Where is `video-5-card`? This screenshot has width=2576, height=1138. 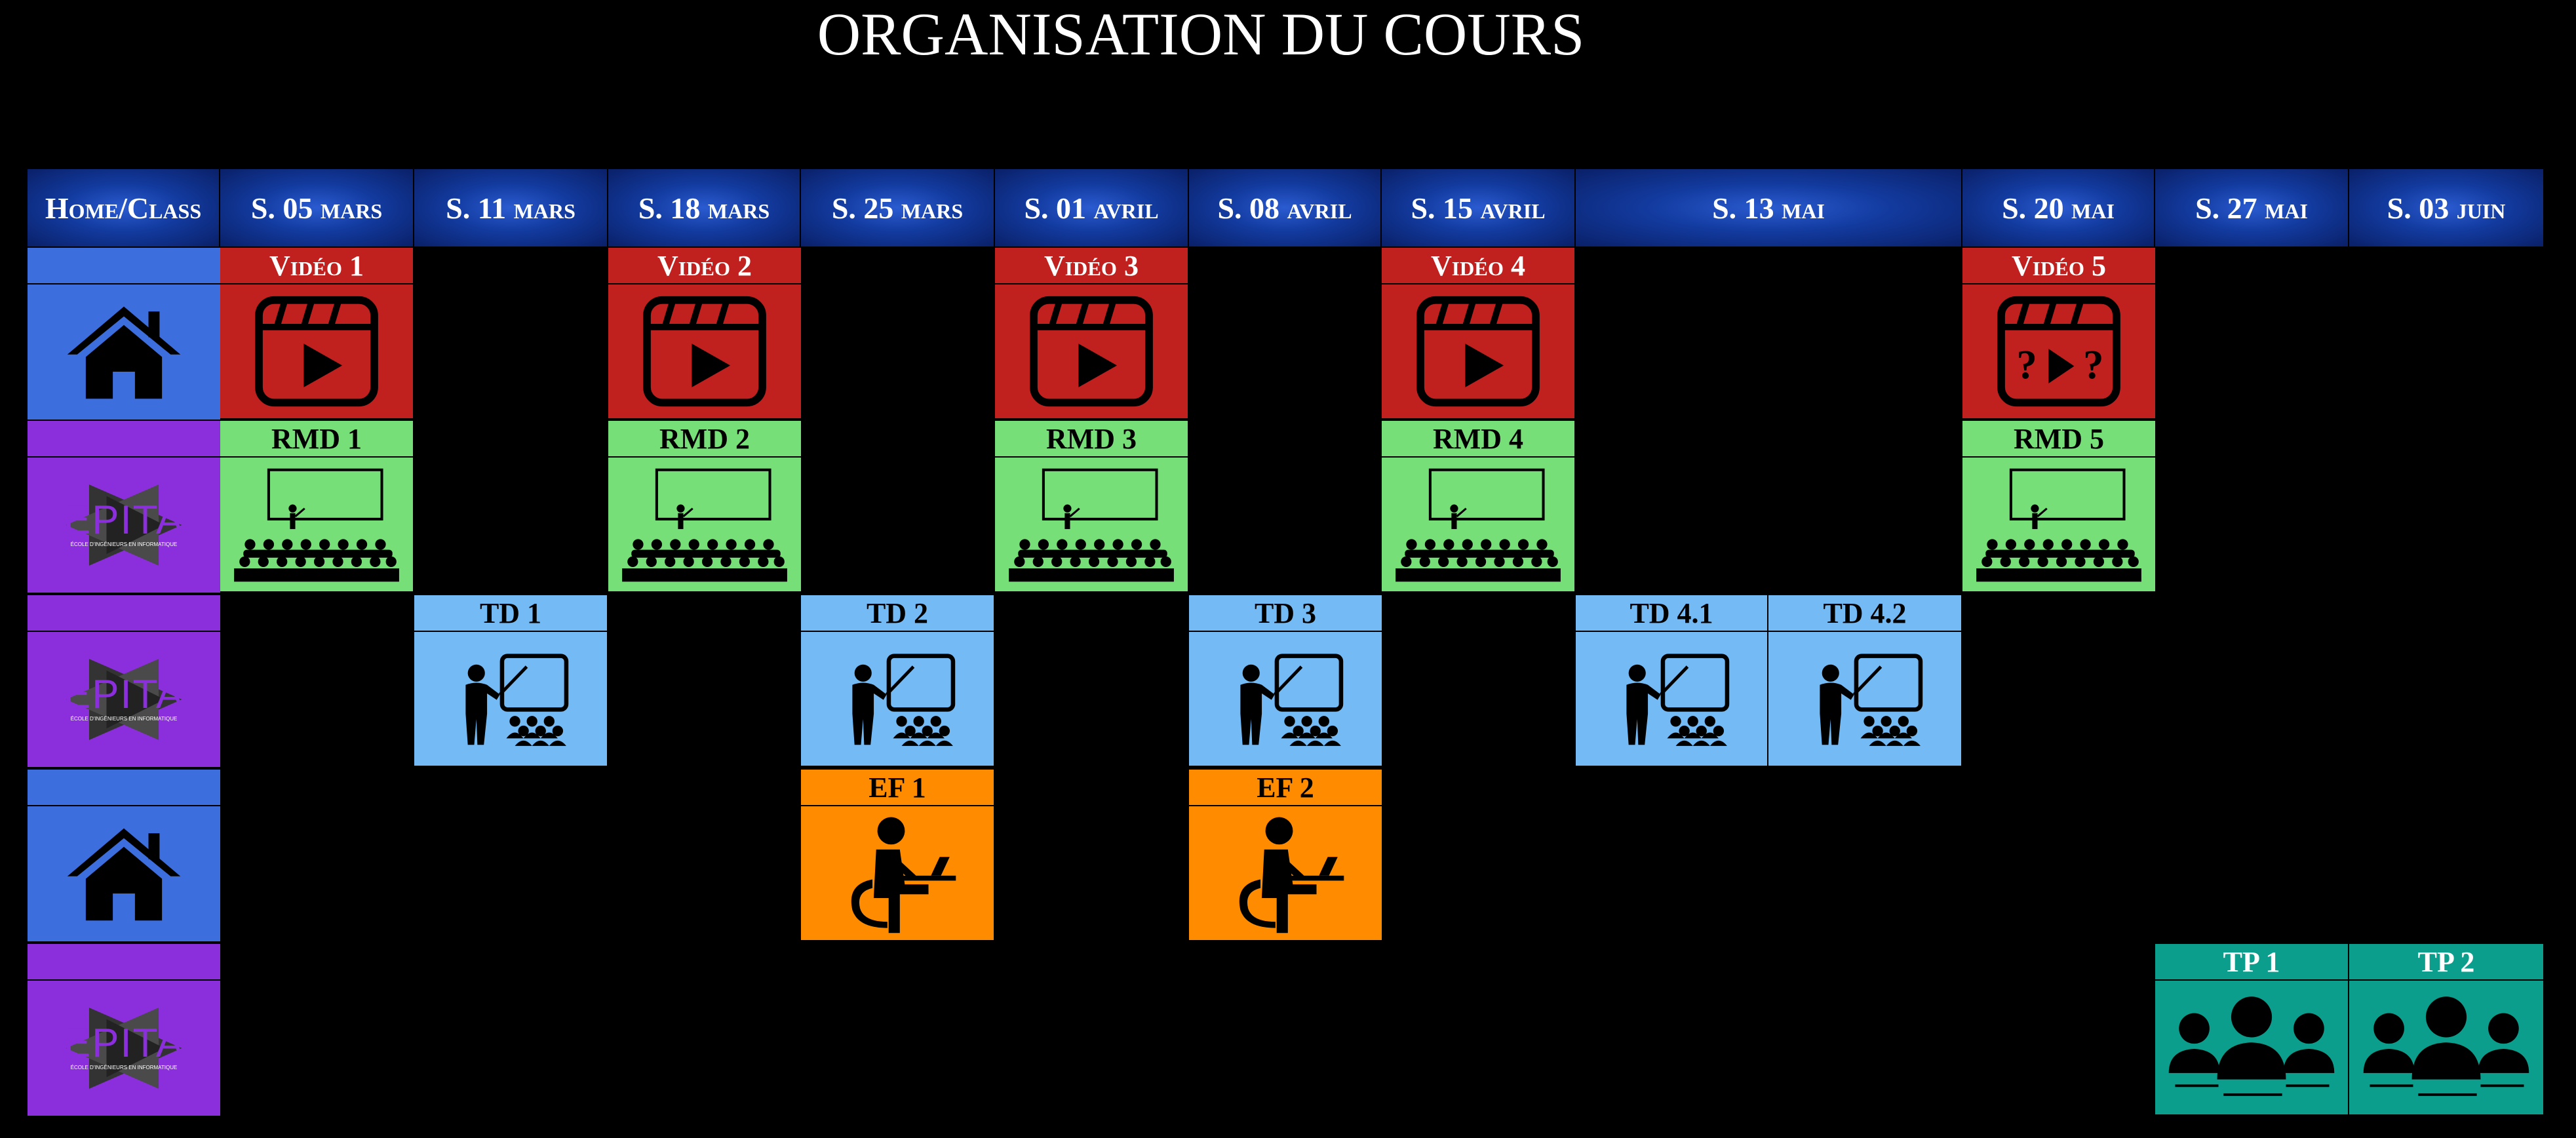 video-5-card is located at coordinates (2058, 351).